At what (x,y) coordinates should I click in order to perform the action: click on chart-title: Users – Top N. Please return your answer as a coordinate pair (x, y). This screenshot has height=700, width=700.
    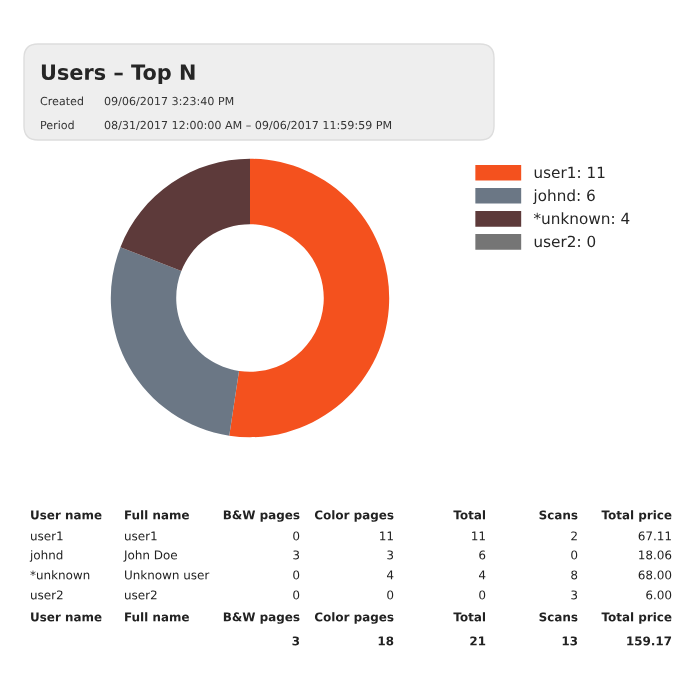
    Looking at the image, I should click on (118, 74).